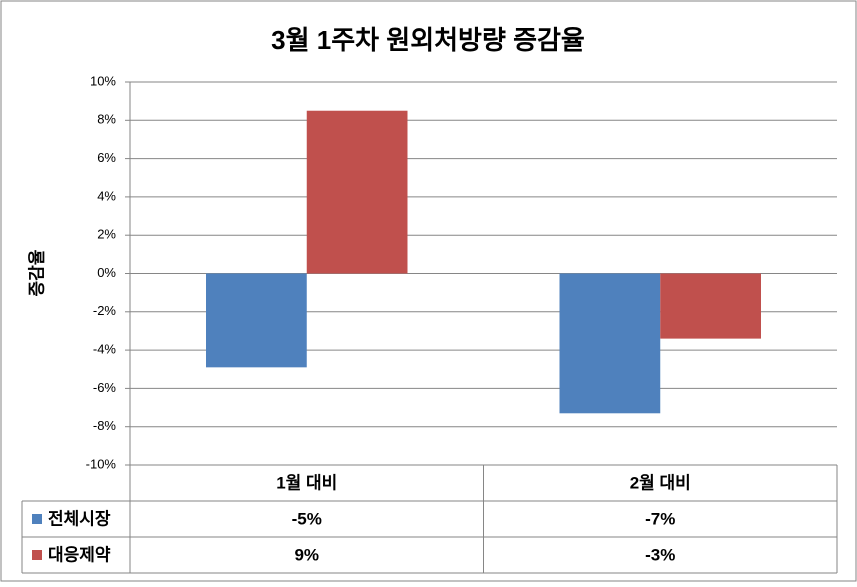  Describe the element at coordinates (106, 195) in the screenshot. I see `y-tick-label: 4%` at that location.